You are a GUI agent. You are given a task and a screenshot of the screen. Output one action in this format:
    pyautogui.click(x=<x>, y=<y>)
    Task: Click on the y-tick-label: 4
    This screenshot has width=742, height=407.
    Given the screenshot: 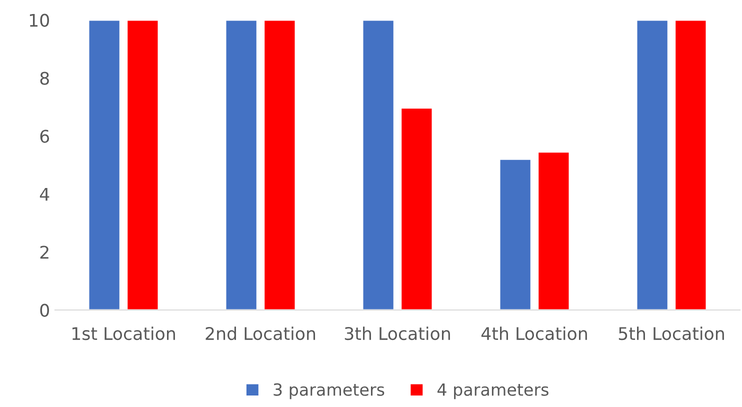 What is the action you would take?
    pyautogui.click(x=45, y=194)
    